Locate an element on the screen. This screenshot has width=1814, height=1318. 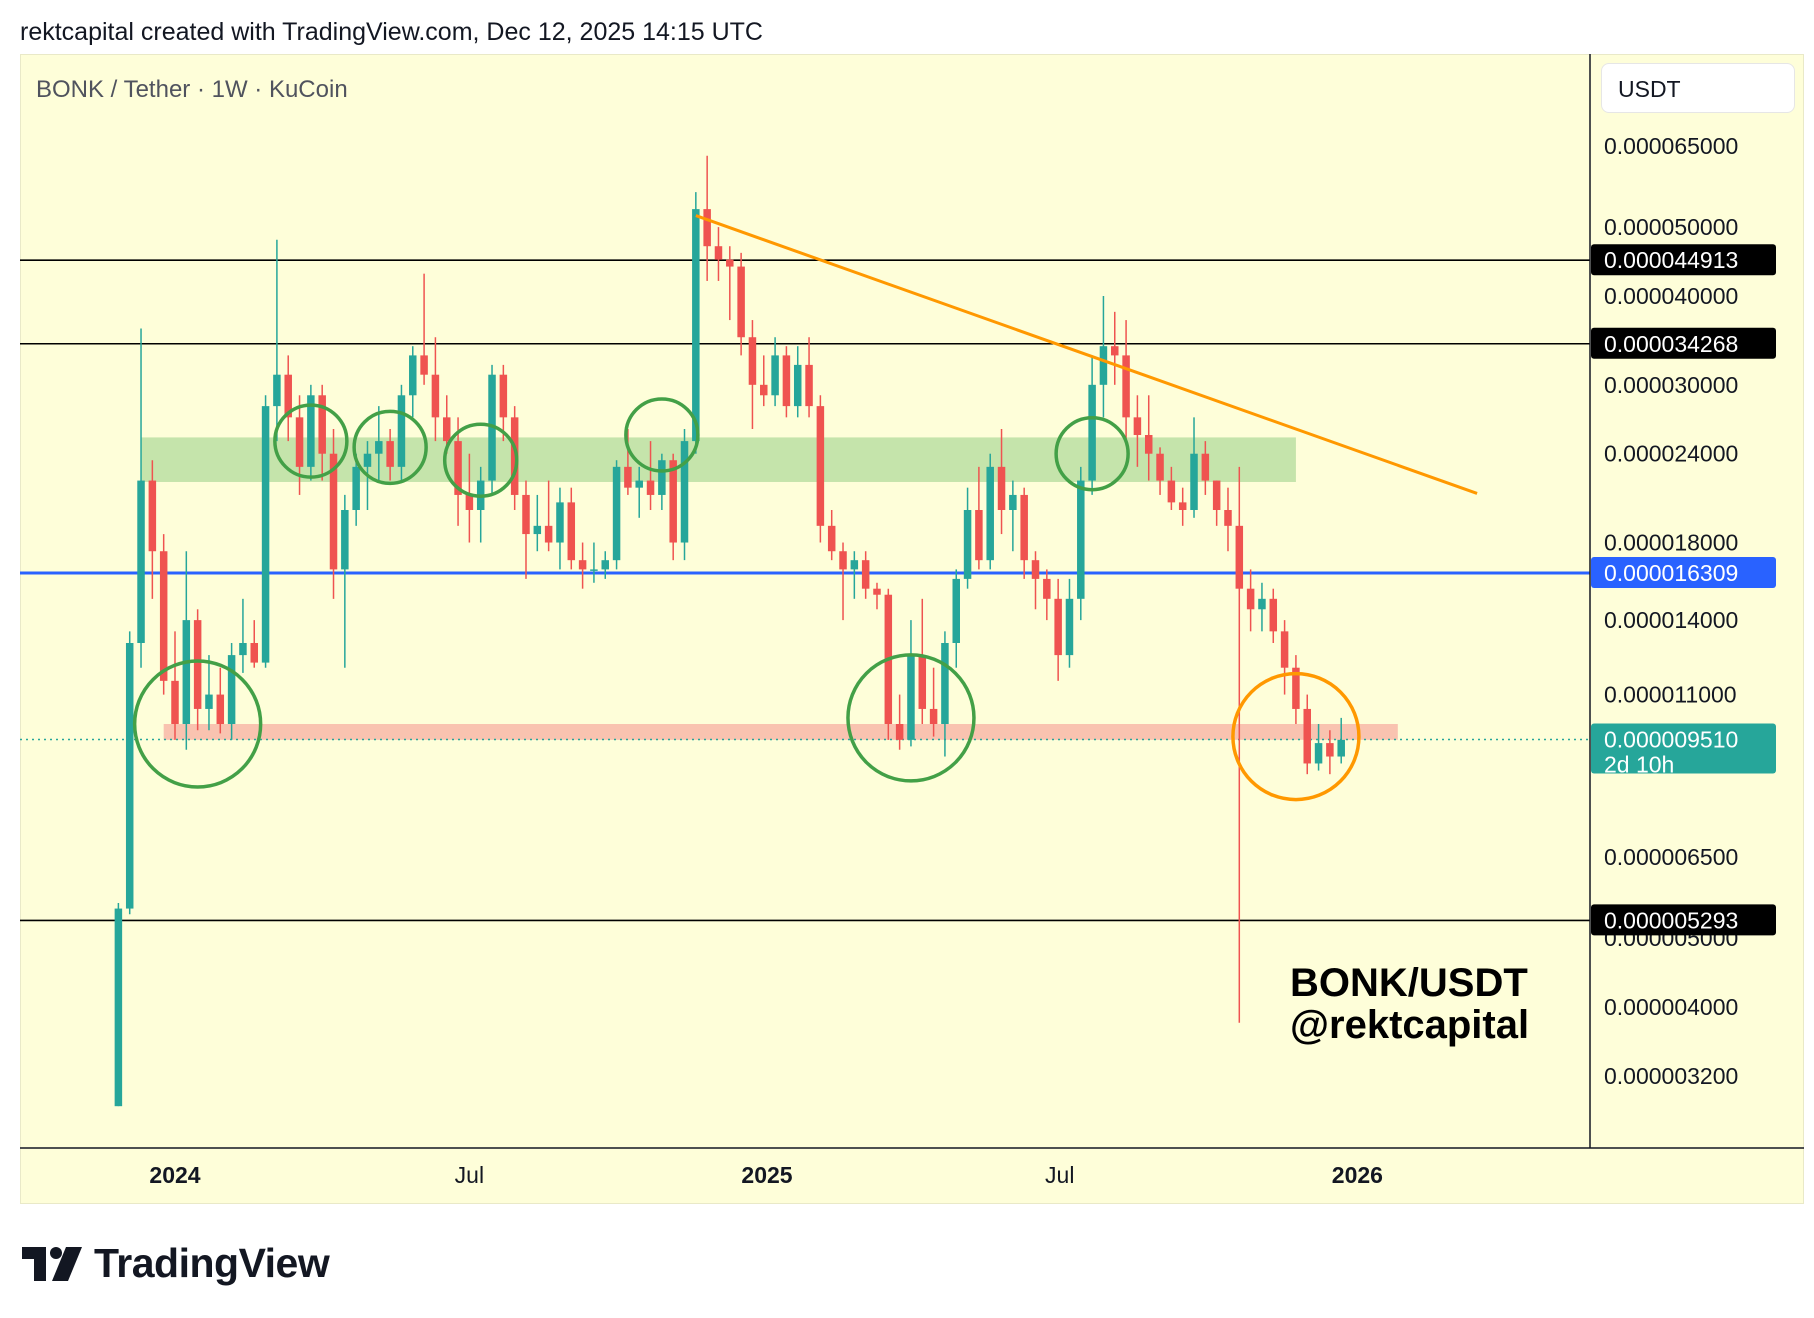
price-tag-bg is located at coordinates (1683, 343).